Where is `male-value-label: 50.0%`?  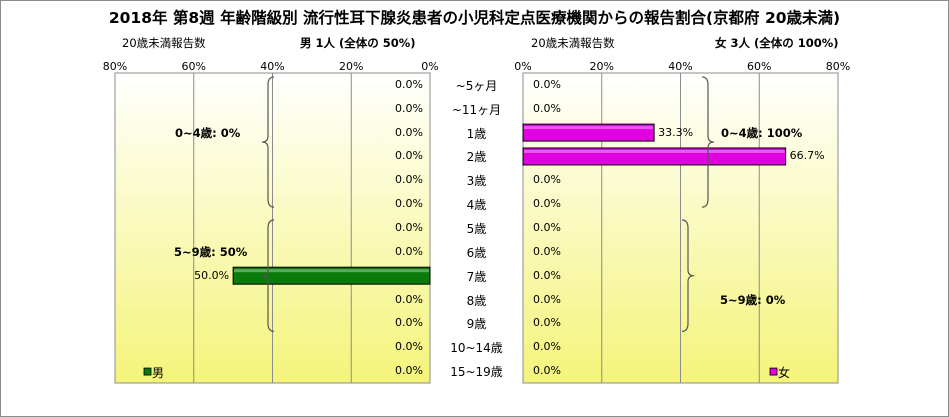 male-value-label: 50.0% is located at coordinates (212, 275).